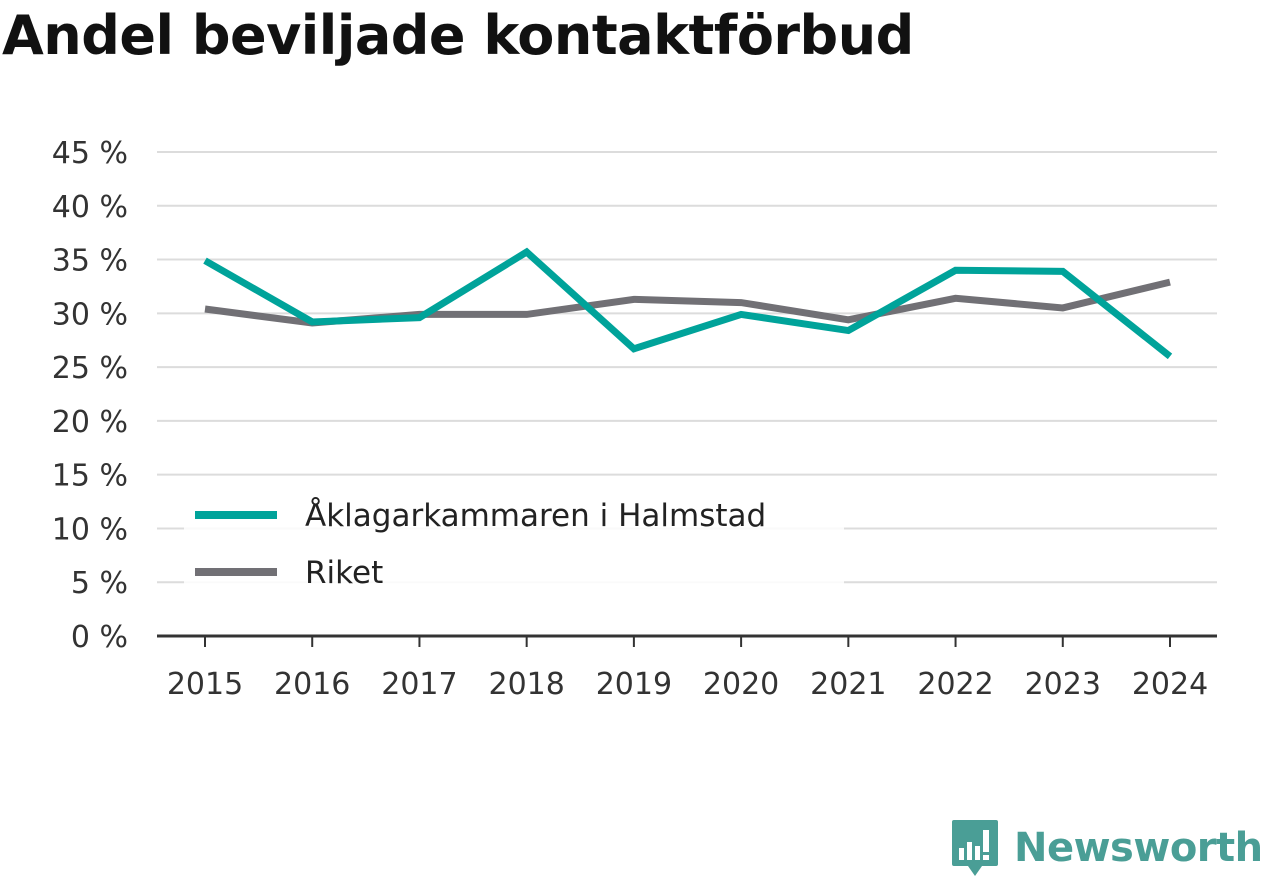 Image resolution: width=1262 pixels, height=879 pixels. I want to click on y-tick-label: 45 %, so click(90, 153).